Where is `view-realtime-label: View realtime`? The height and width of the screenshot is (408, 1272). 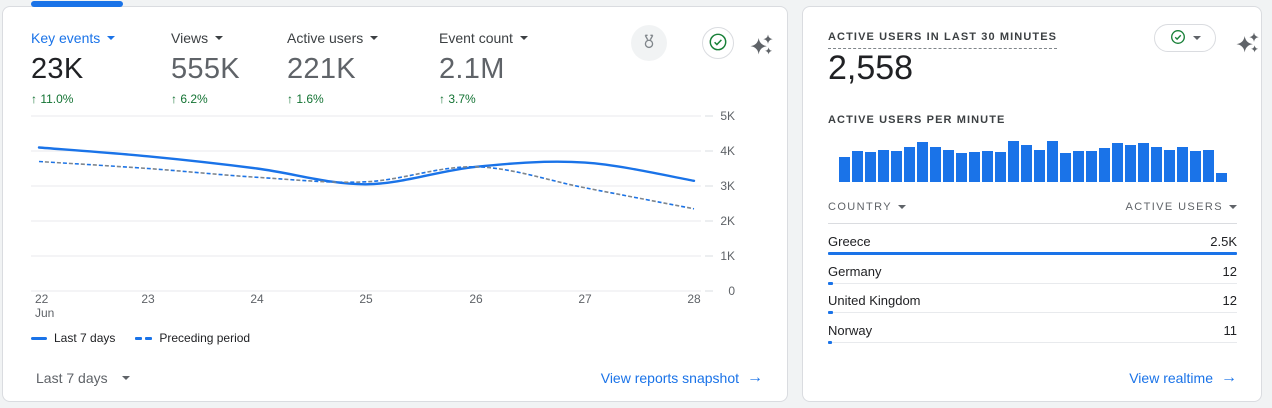
view-realtime-label: View realtime is located at coordinates (1171, 378).